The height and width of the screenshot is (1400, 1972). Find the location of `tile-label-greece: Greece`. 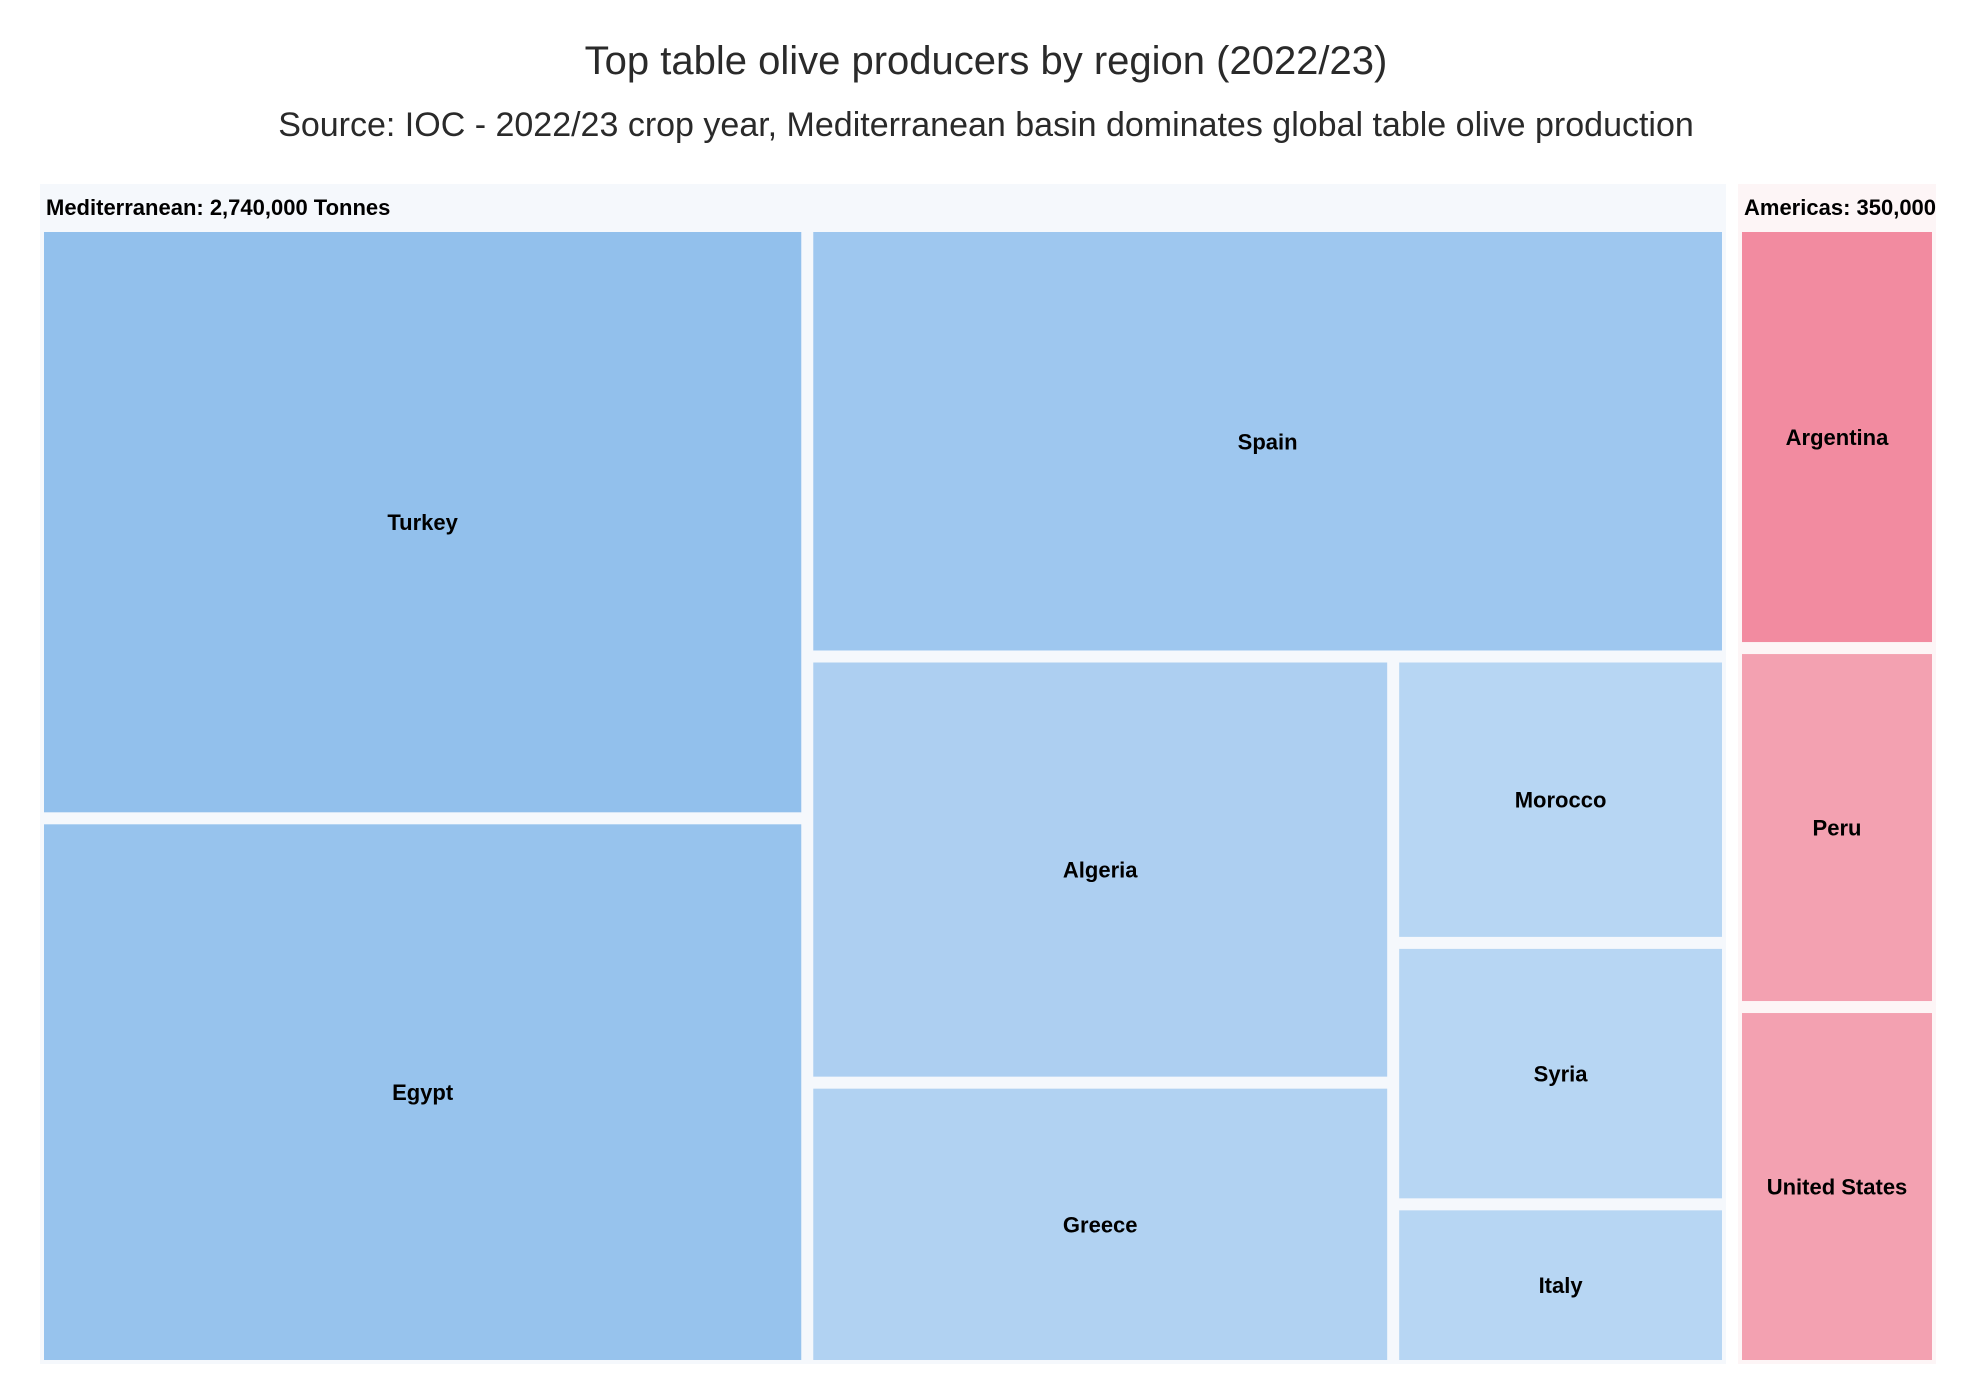

tile-label-greece: Greece is located at coordinates (1100, 1224).